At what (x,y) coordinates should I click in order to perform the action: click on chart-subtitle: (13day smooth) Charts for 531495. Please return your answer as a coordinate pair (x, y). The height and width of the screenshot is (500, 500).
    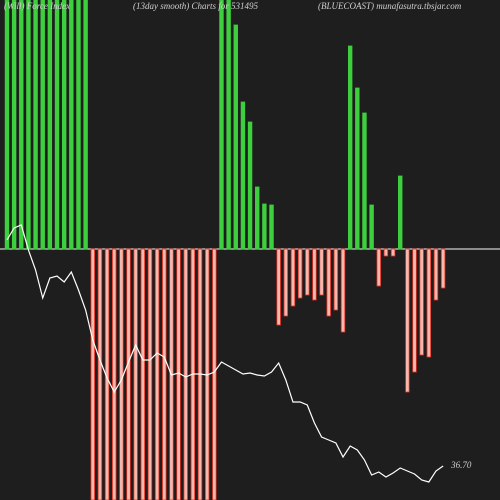
    Looking at the image, I should click on (196, 6).